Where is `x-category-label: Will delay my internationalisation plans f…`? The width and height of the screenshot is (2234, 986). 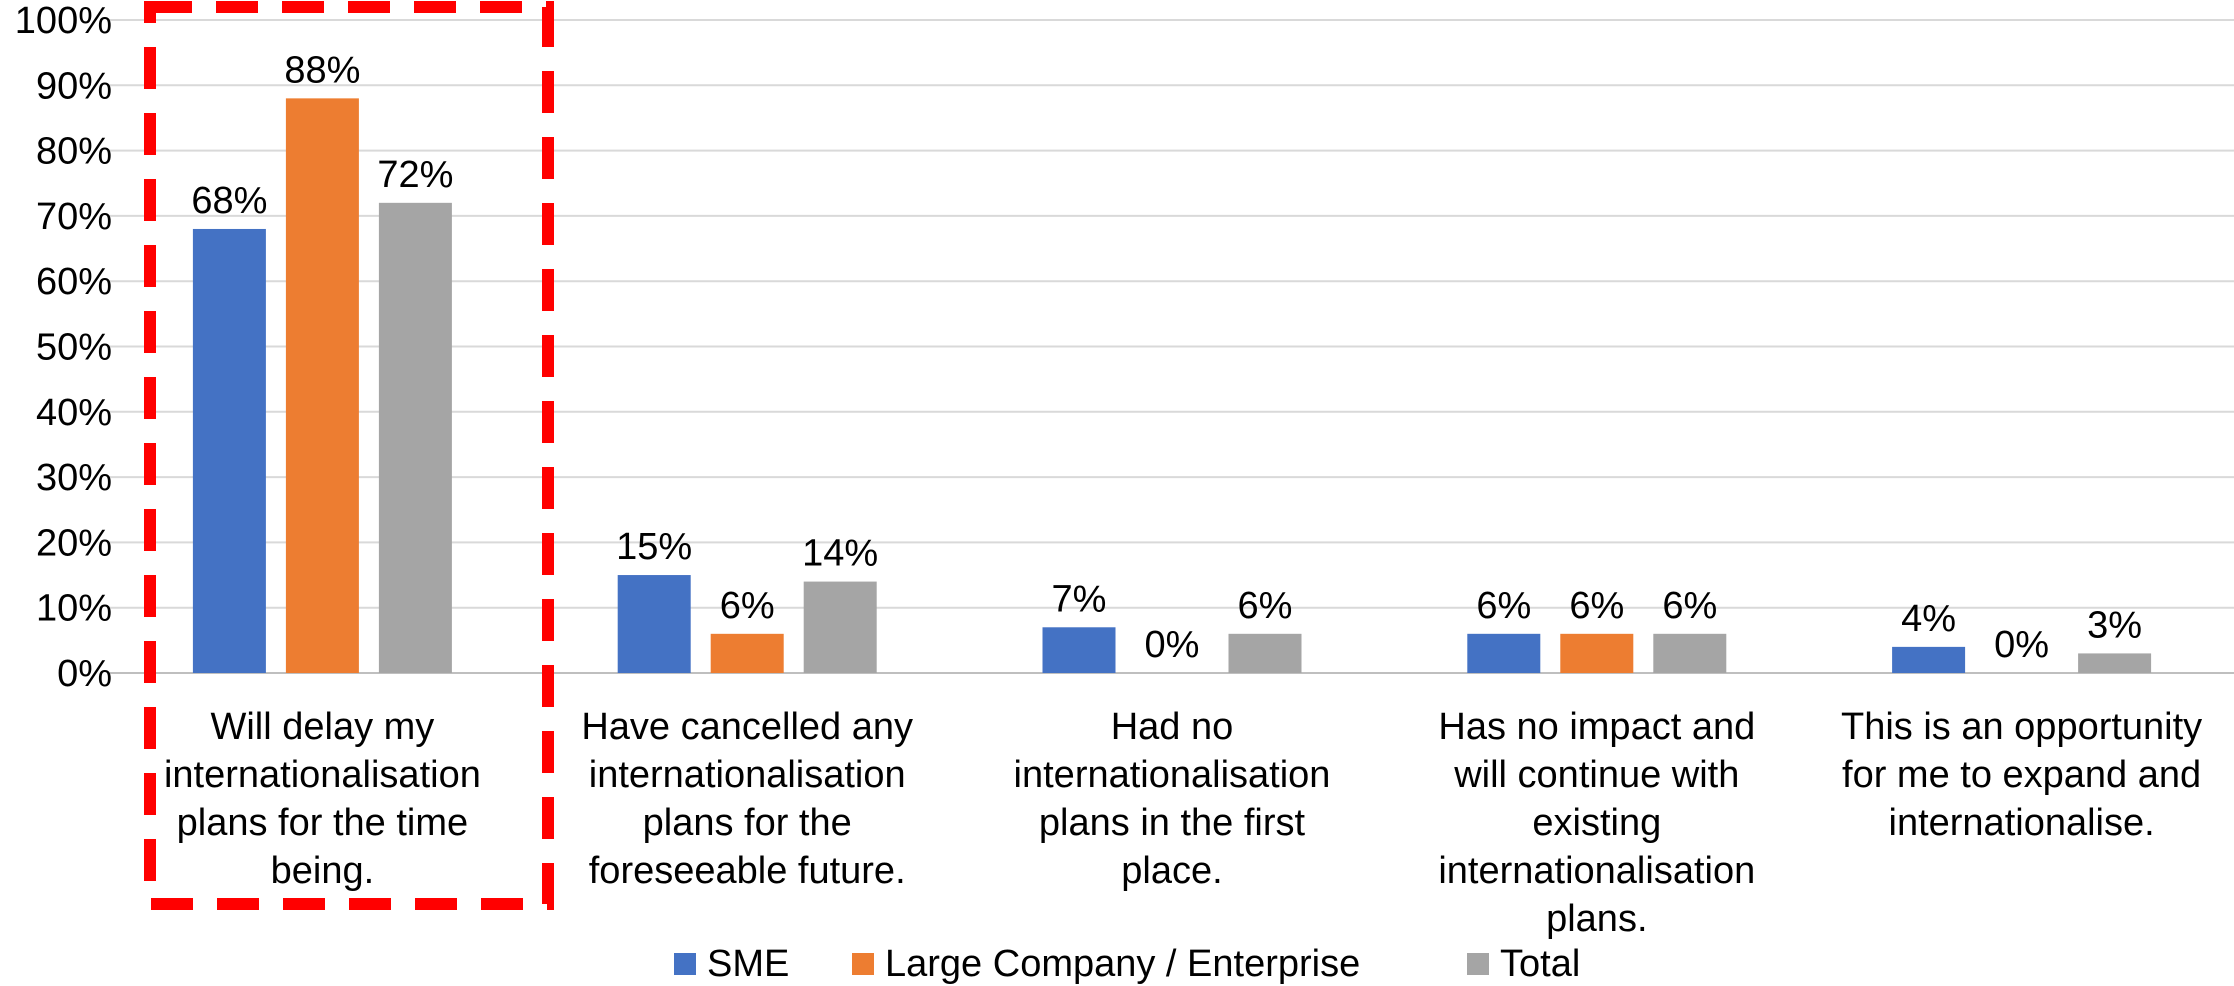
x-category-label: Will delay my internationalisation plans f… is located at coordinates (322, 799).